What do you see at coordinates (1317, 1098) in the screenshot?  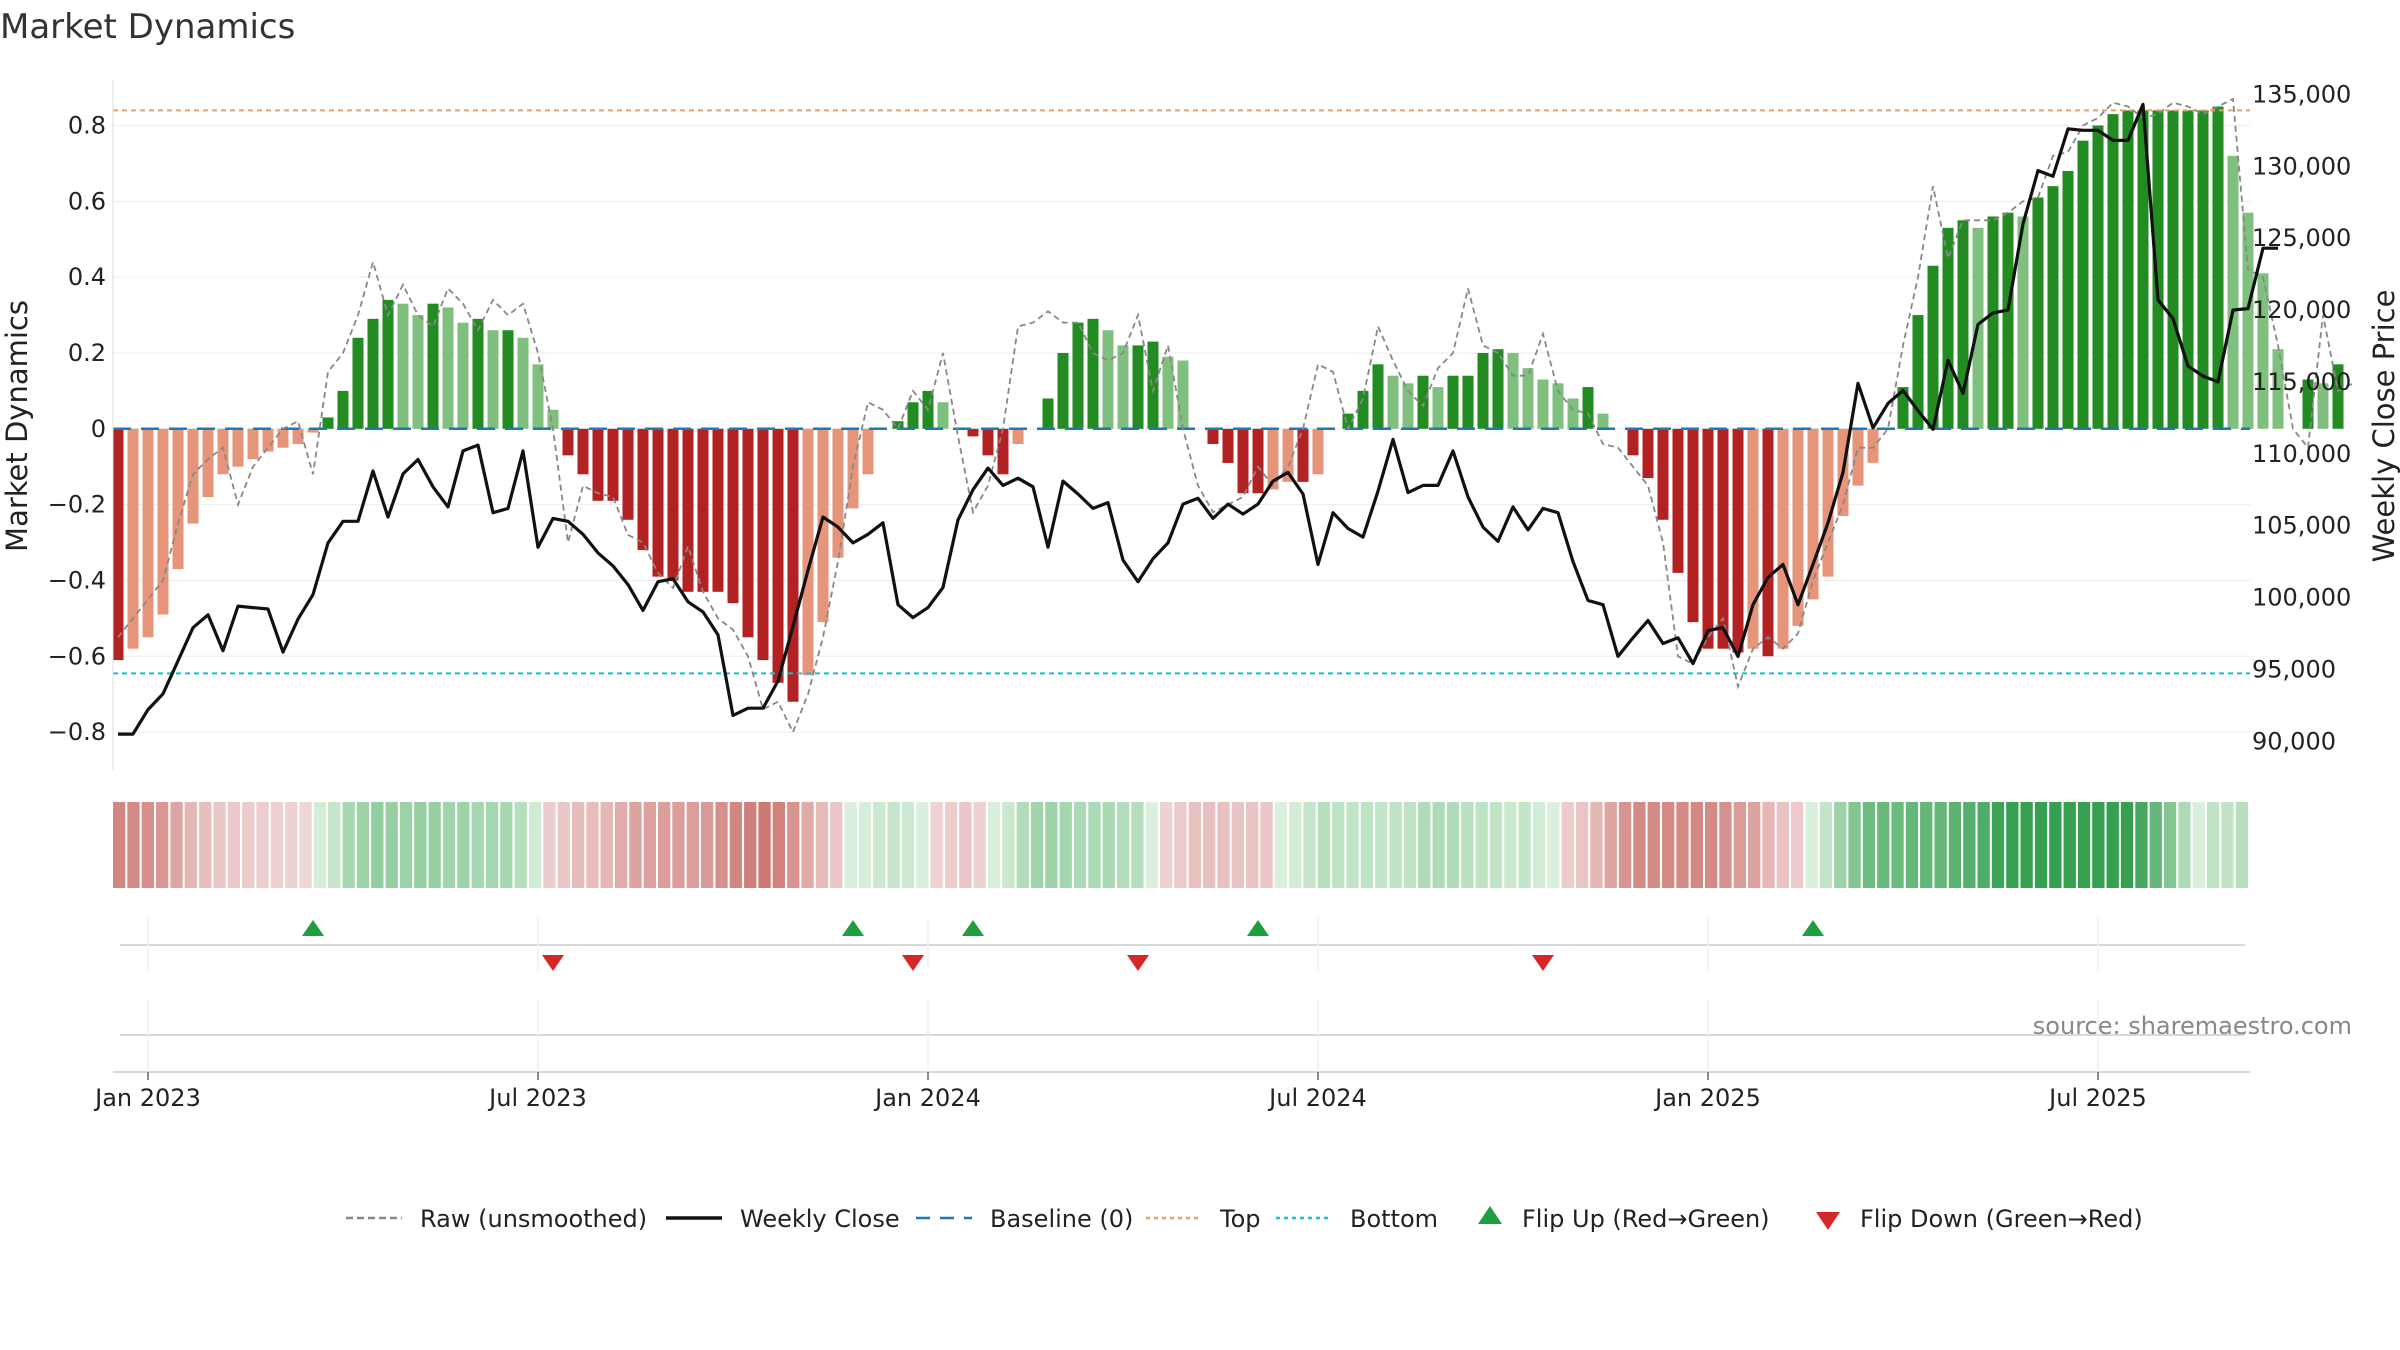 I see `x-tick-label: Jul 2024` at bounding box center [1317, 1098].